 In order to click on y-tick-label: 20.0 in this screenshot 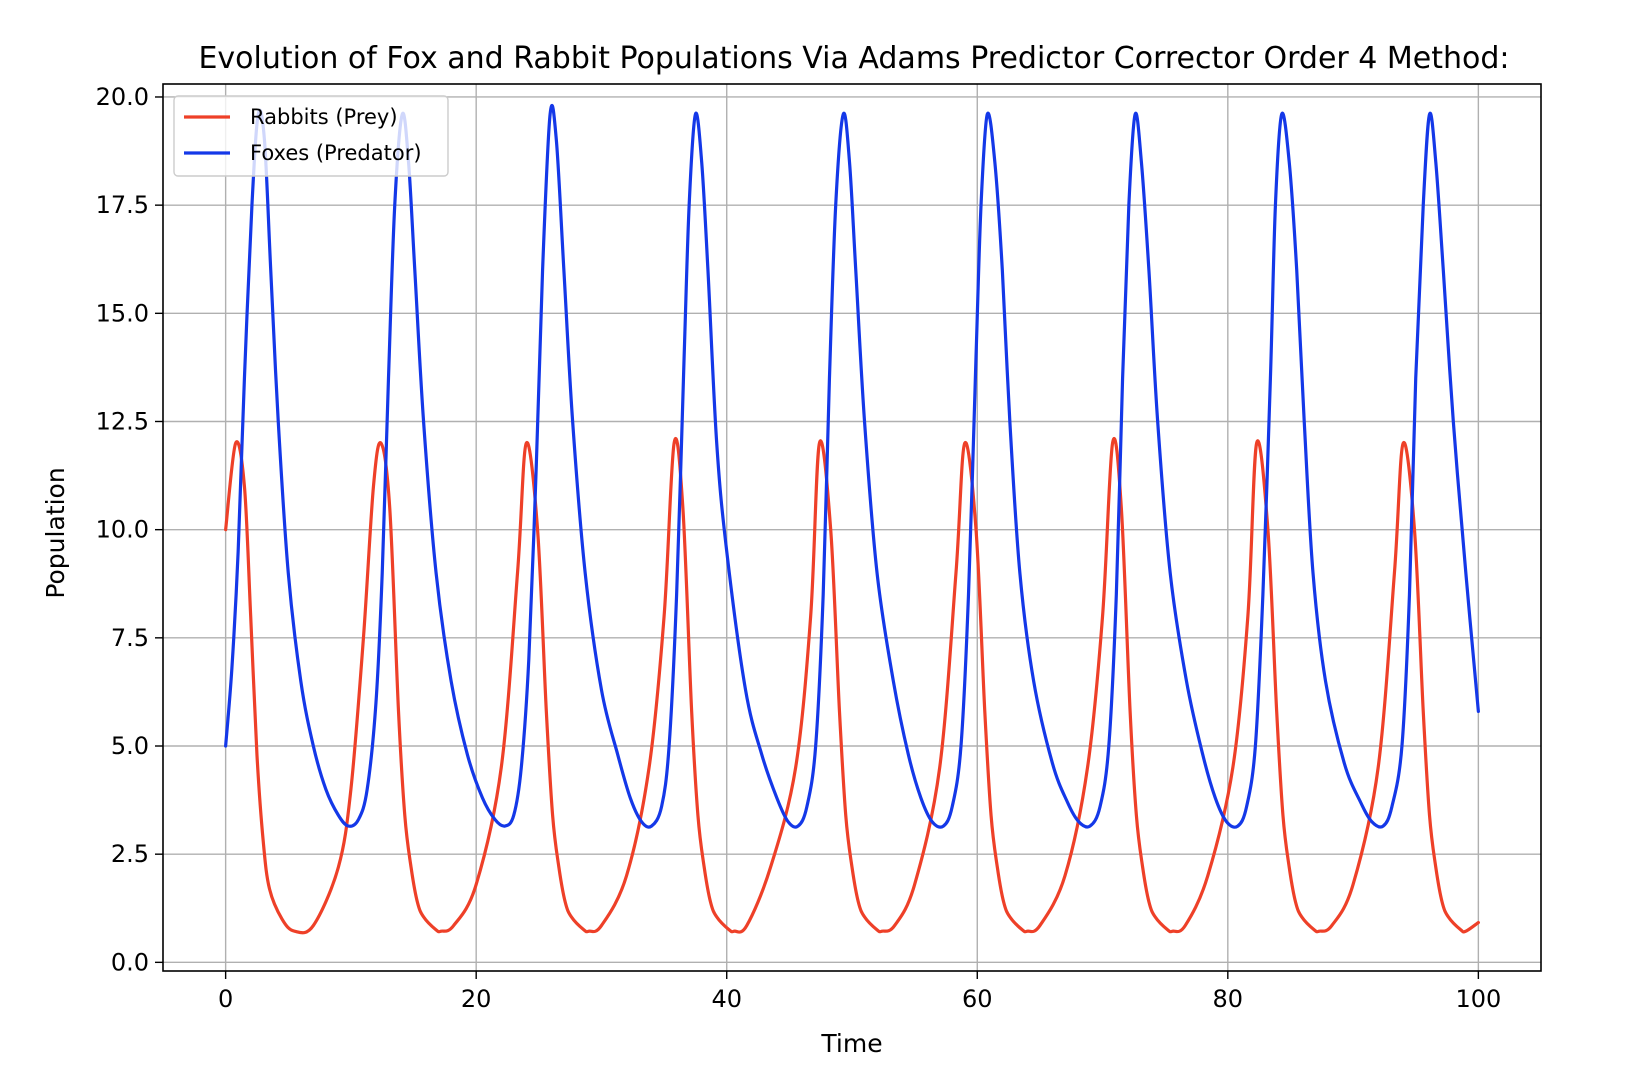, I will do `click(122, 97)`.